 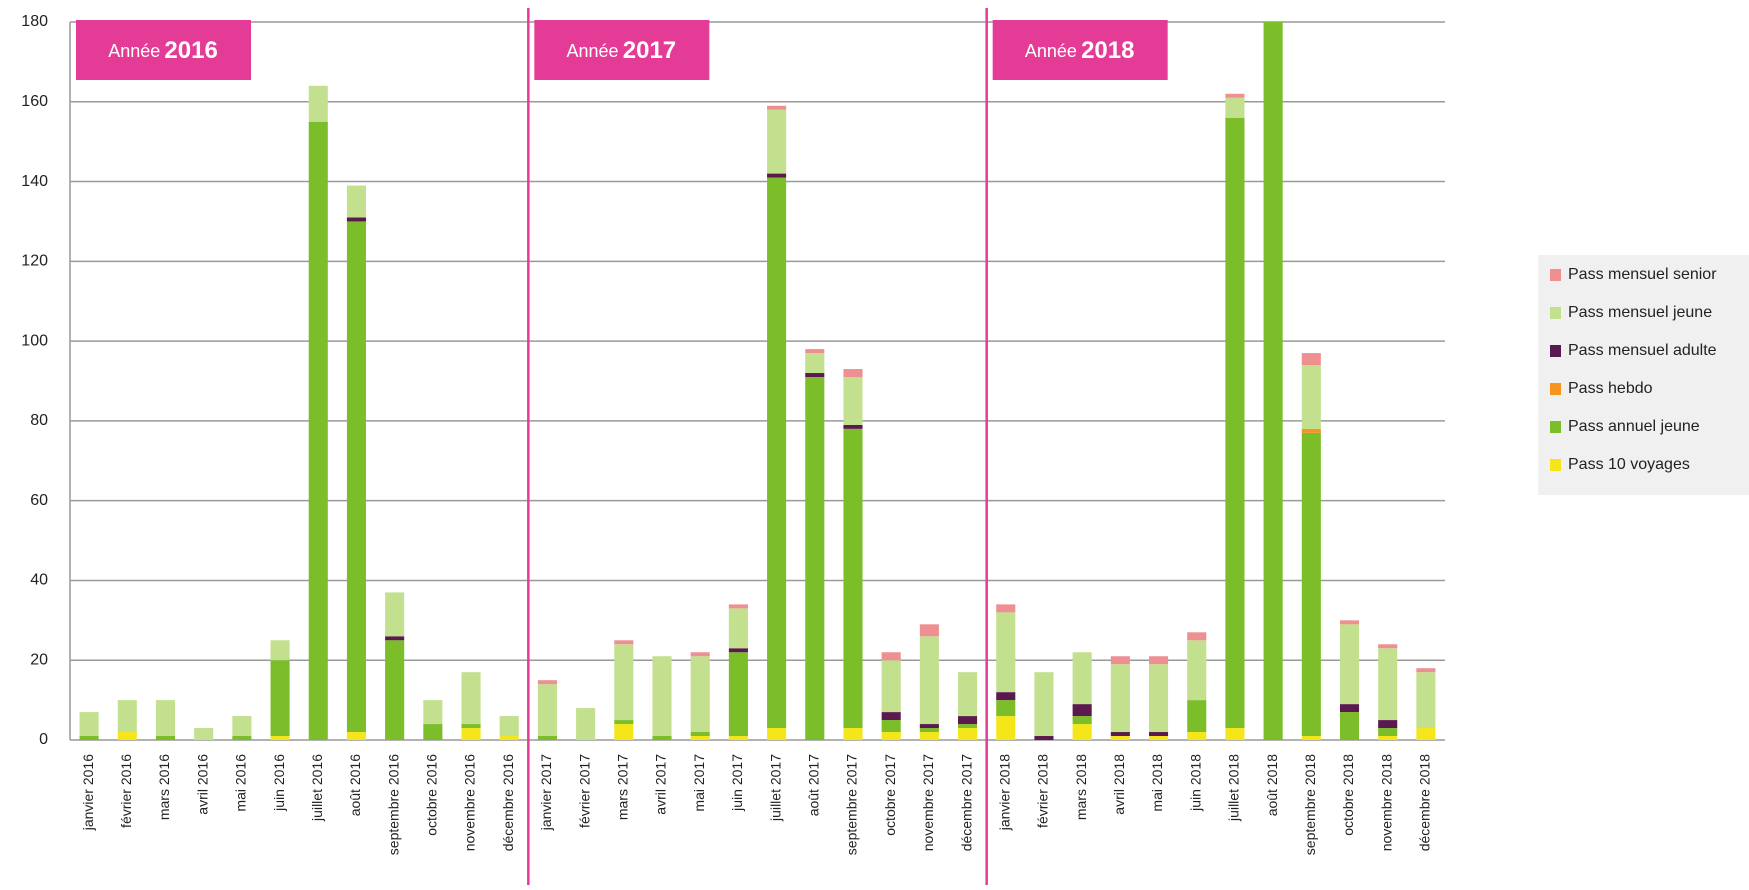 I want to click on legend-box, so click(x=1643, y=375).